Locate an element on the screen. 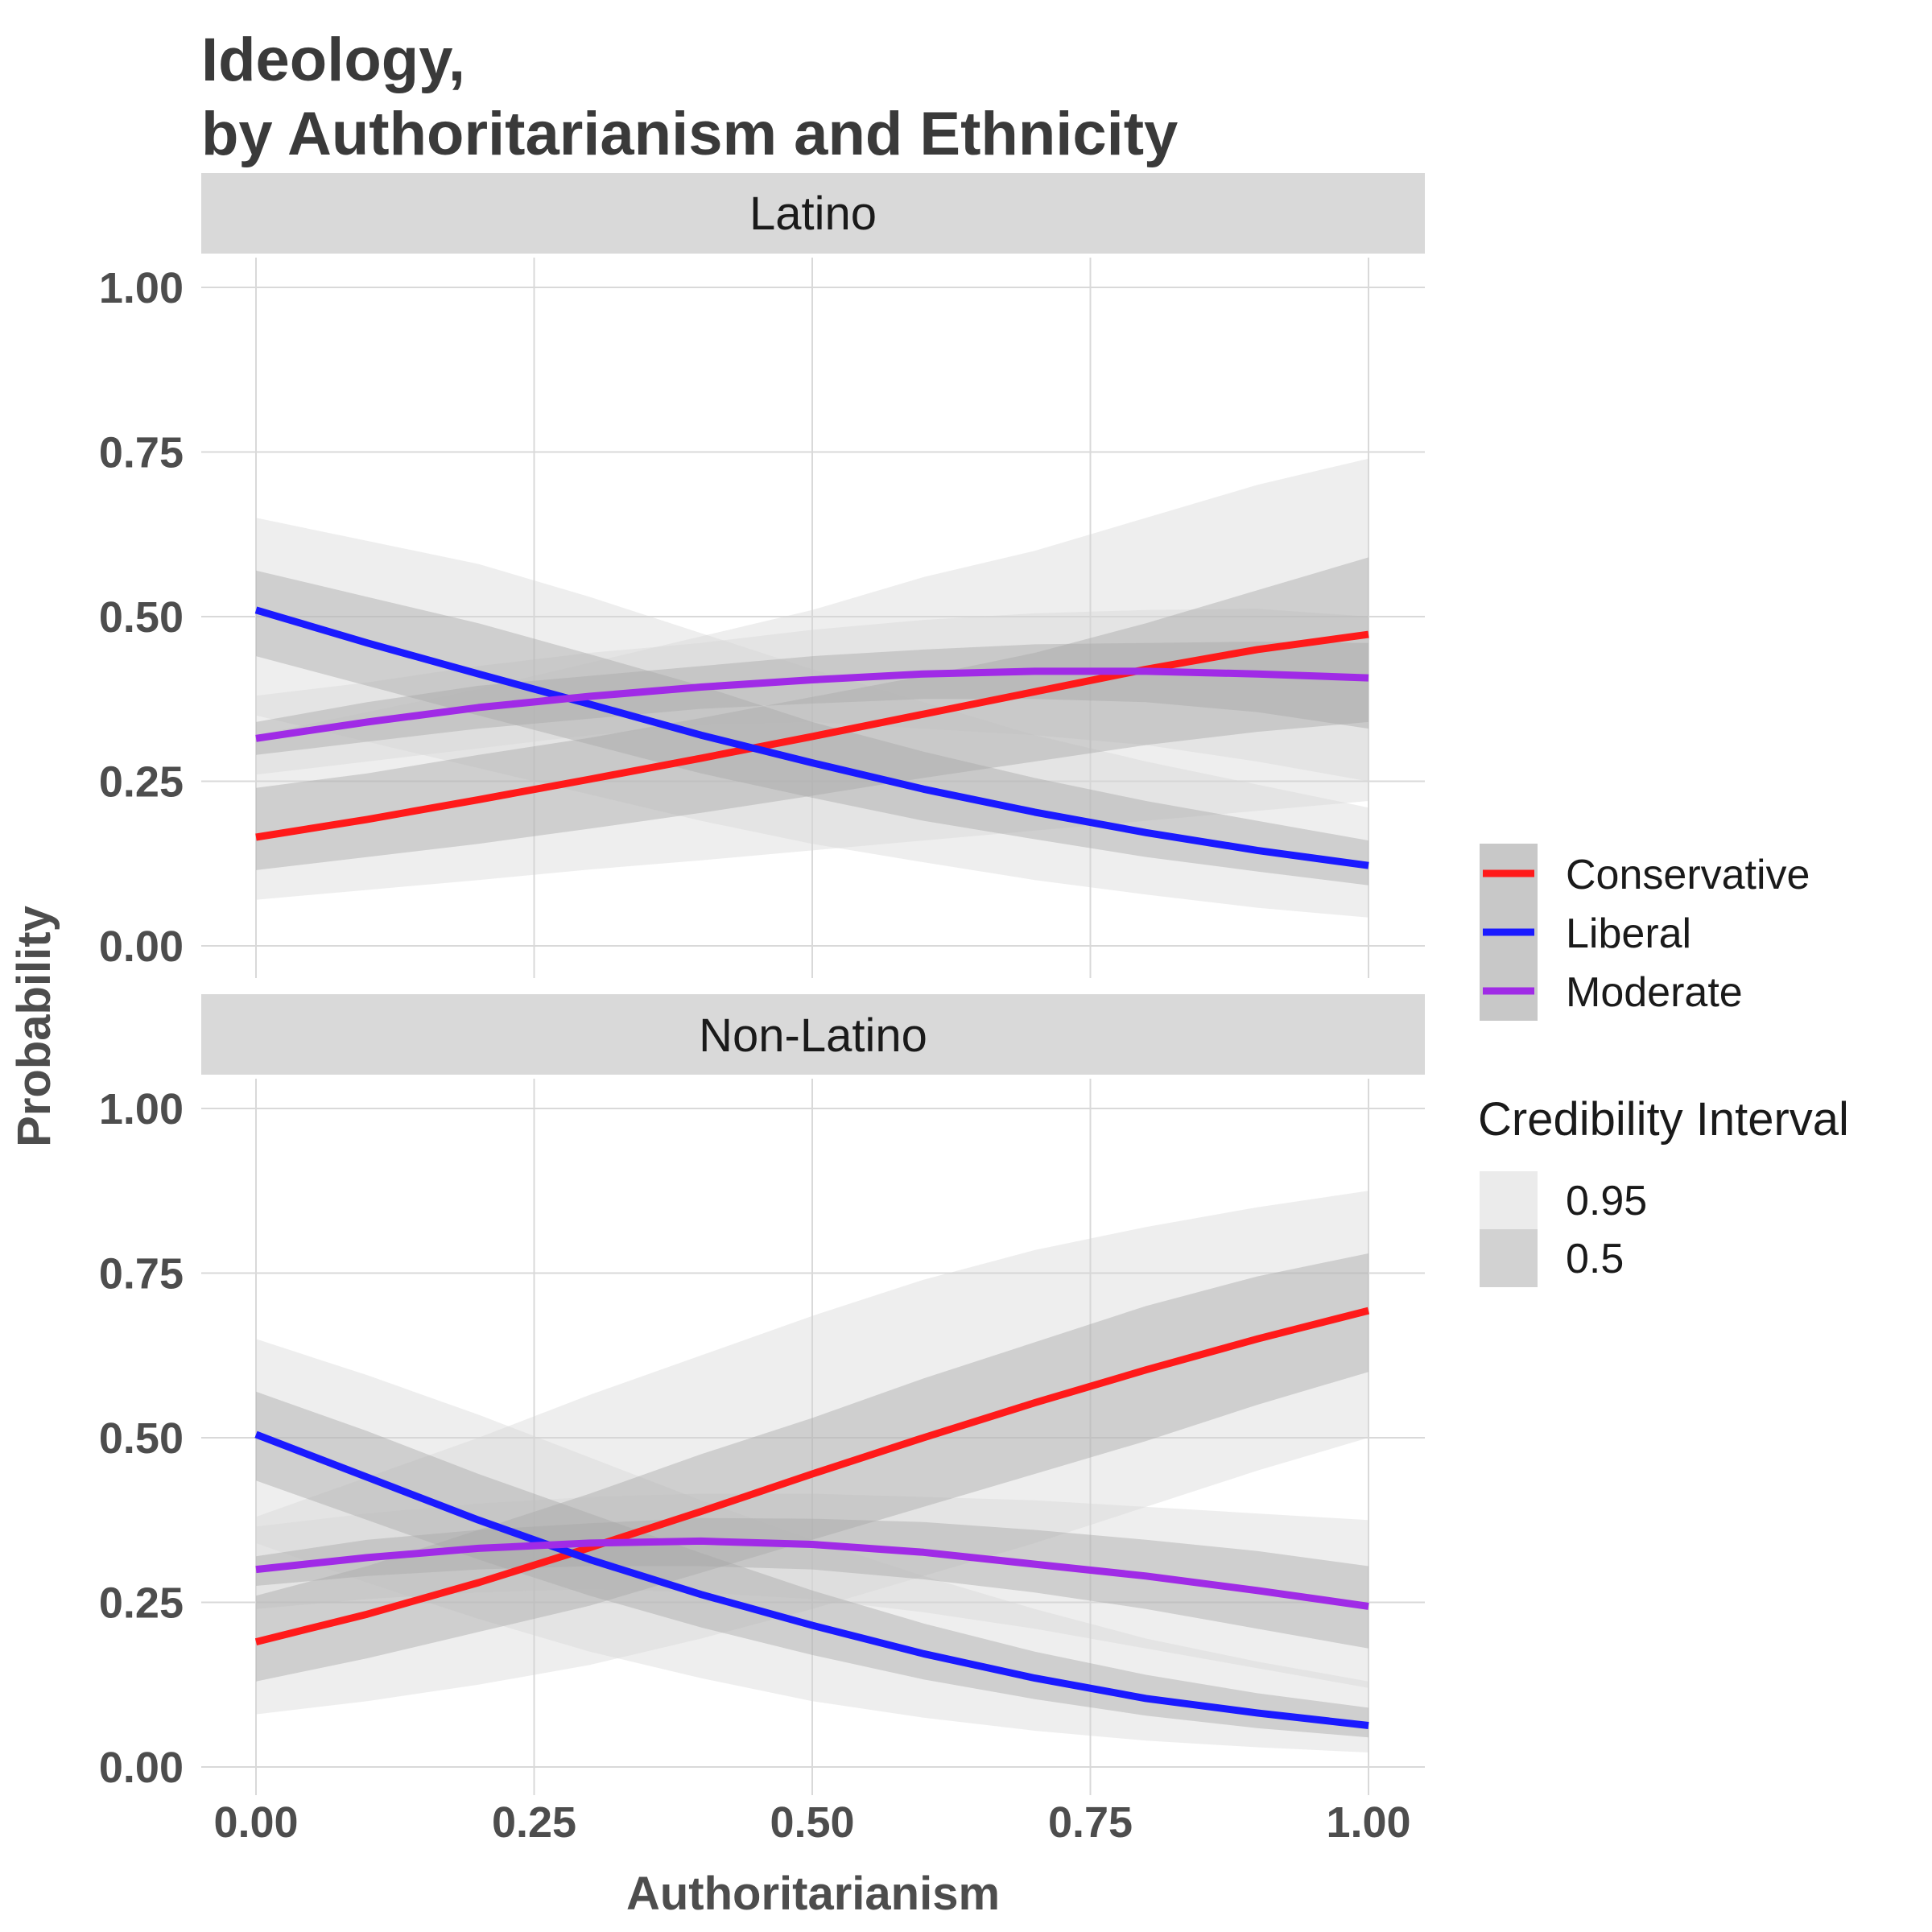  y-axis-title: Probability is located at coordinates (34, 1026).